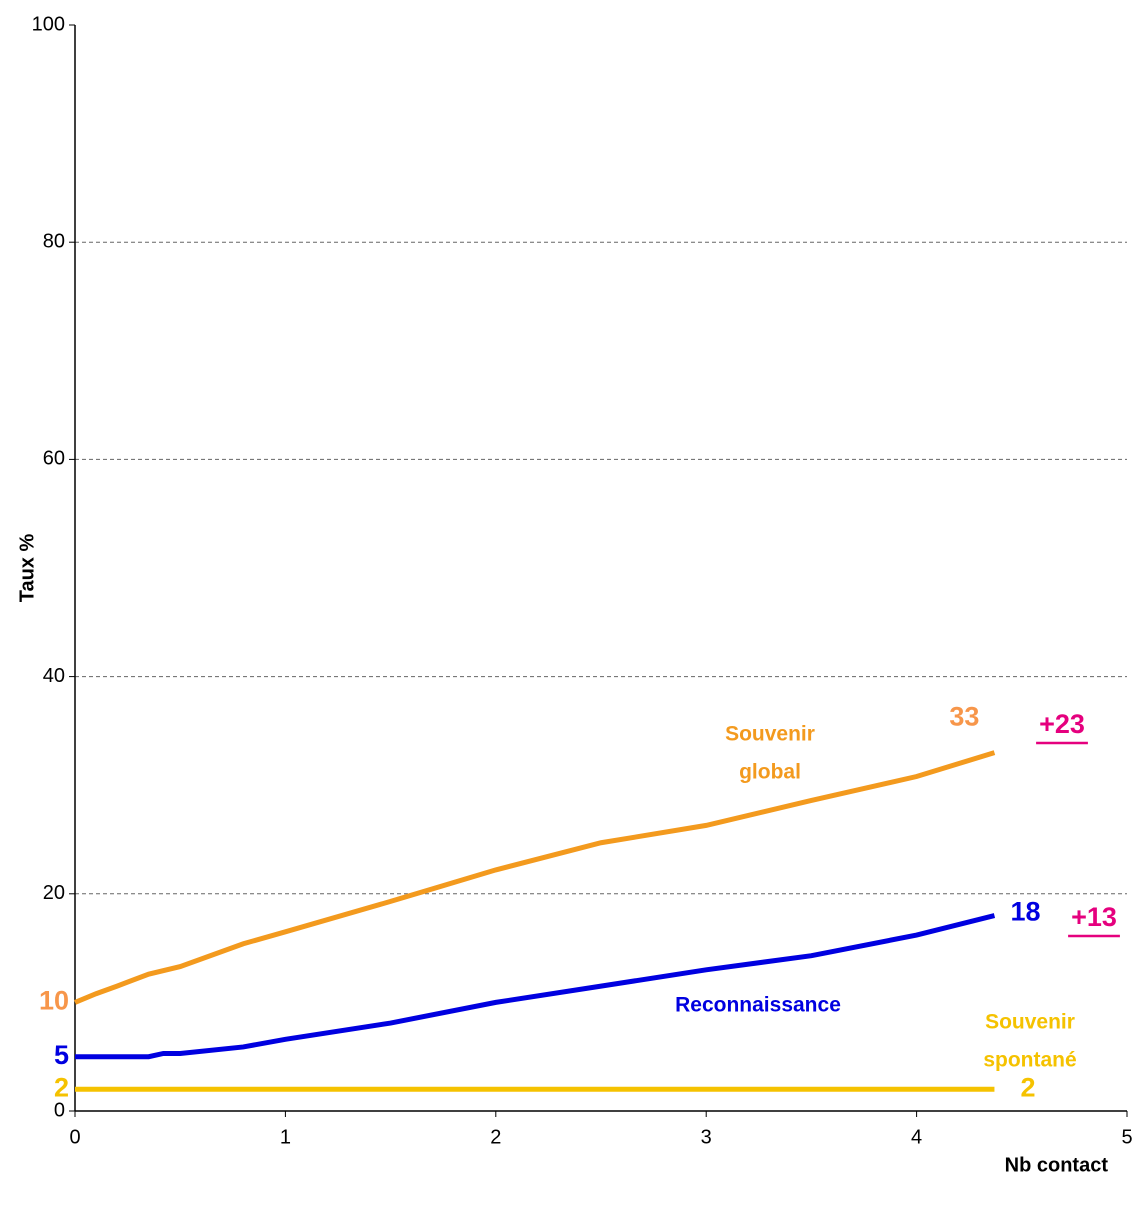 The width and height of the screenshot is (1138, 1207). Describe the element at coordinates (535, 986) in the screenshot. I see `line` at that location.